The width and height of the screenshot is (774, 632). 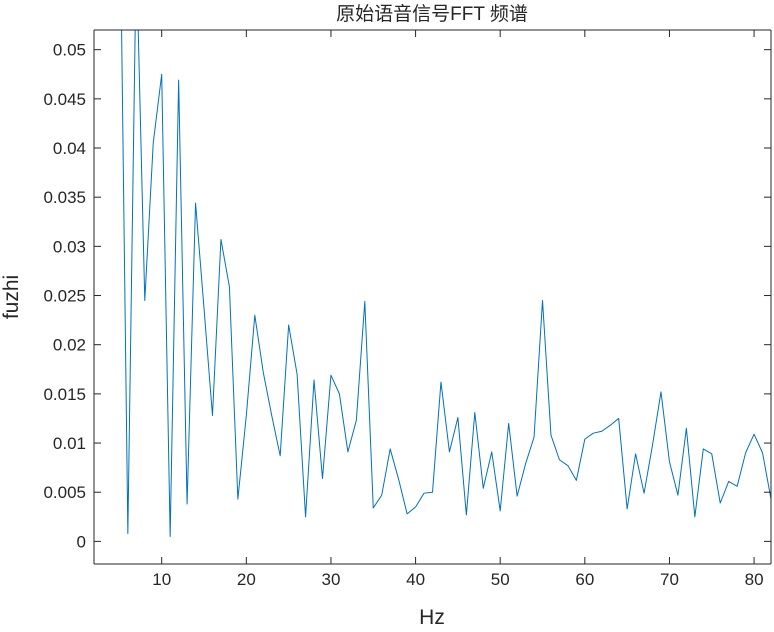 I want to click on x-tick-label: 20, so click(x=246, y=579).